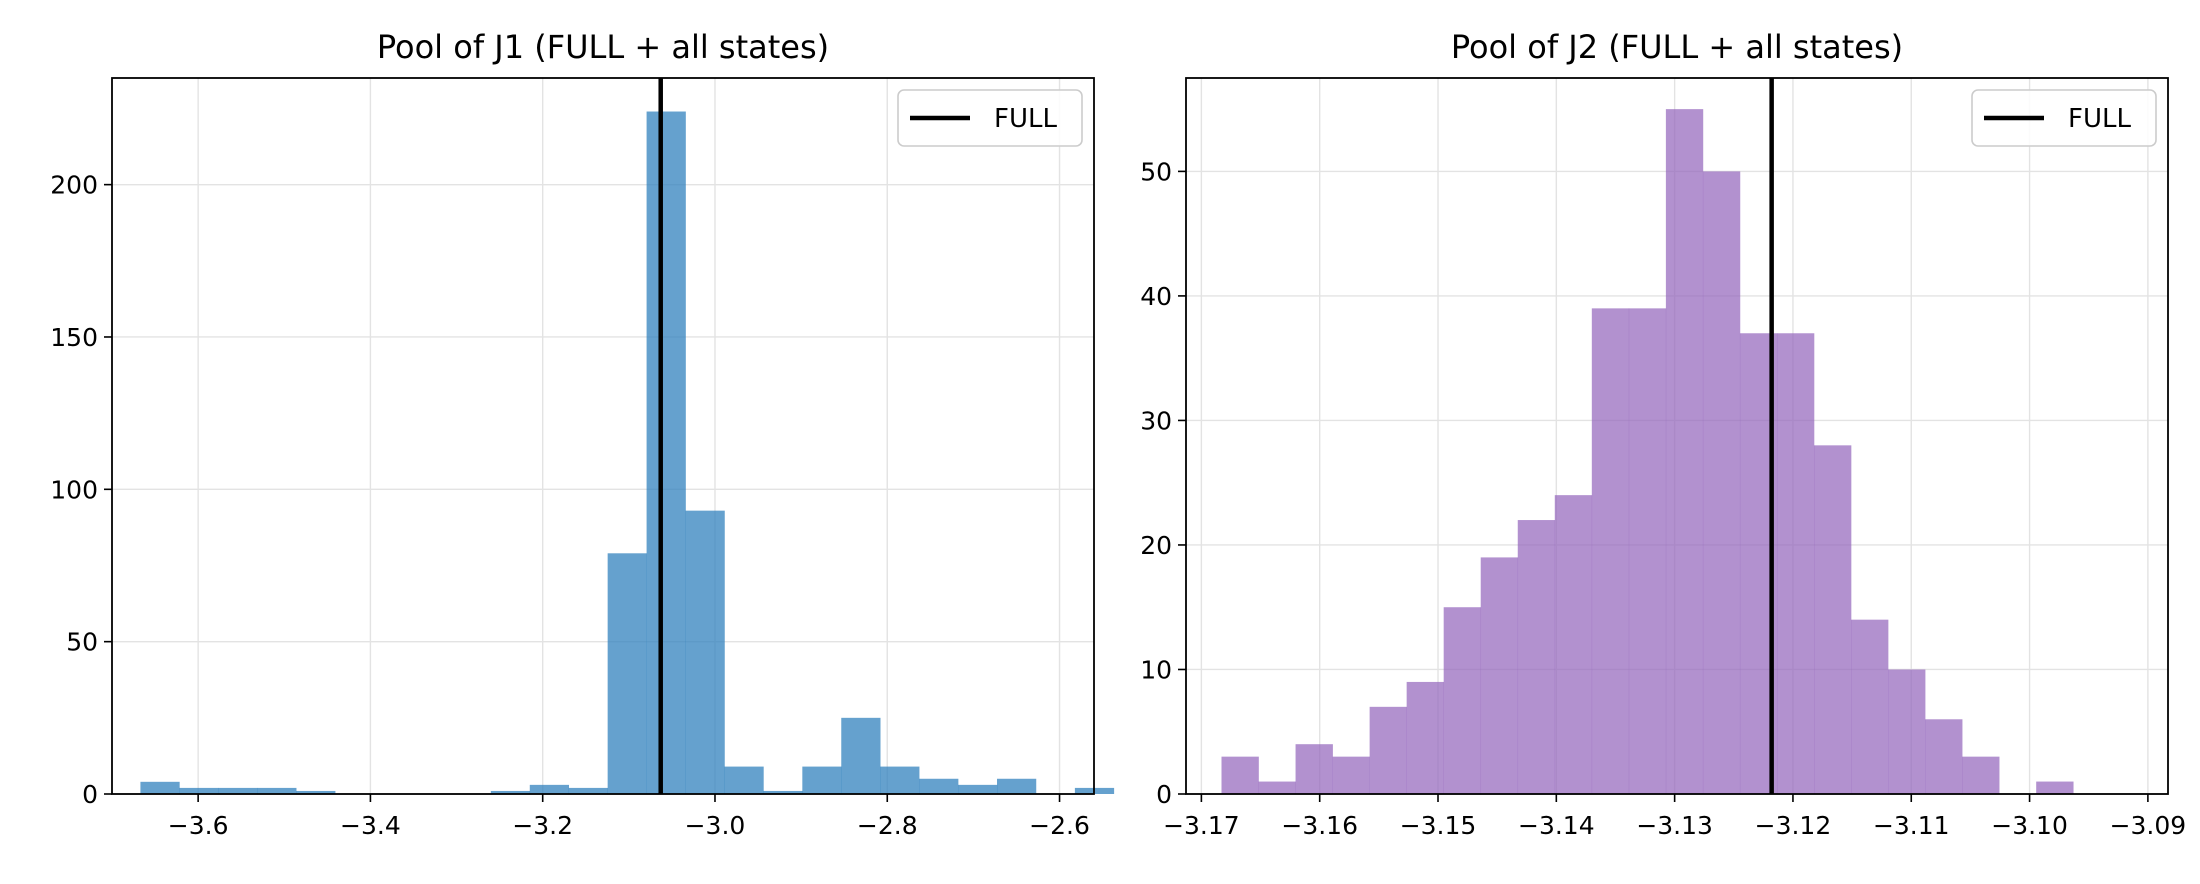 Image resolution: width=2200 pixels, height=884 pixels. Describe the element at coordinates (2148, 825) in the screenshot. I see `x-tick-label: −3.09` at that location.